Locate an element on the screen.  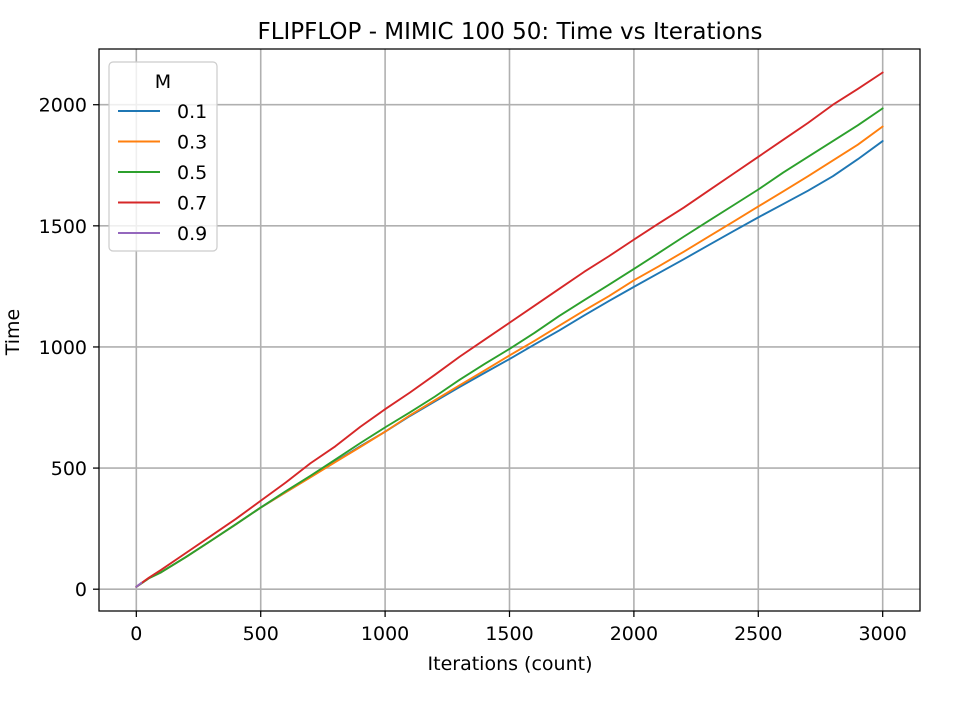
y-tick-label: 1000 is located at coordinates (63, 348).